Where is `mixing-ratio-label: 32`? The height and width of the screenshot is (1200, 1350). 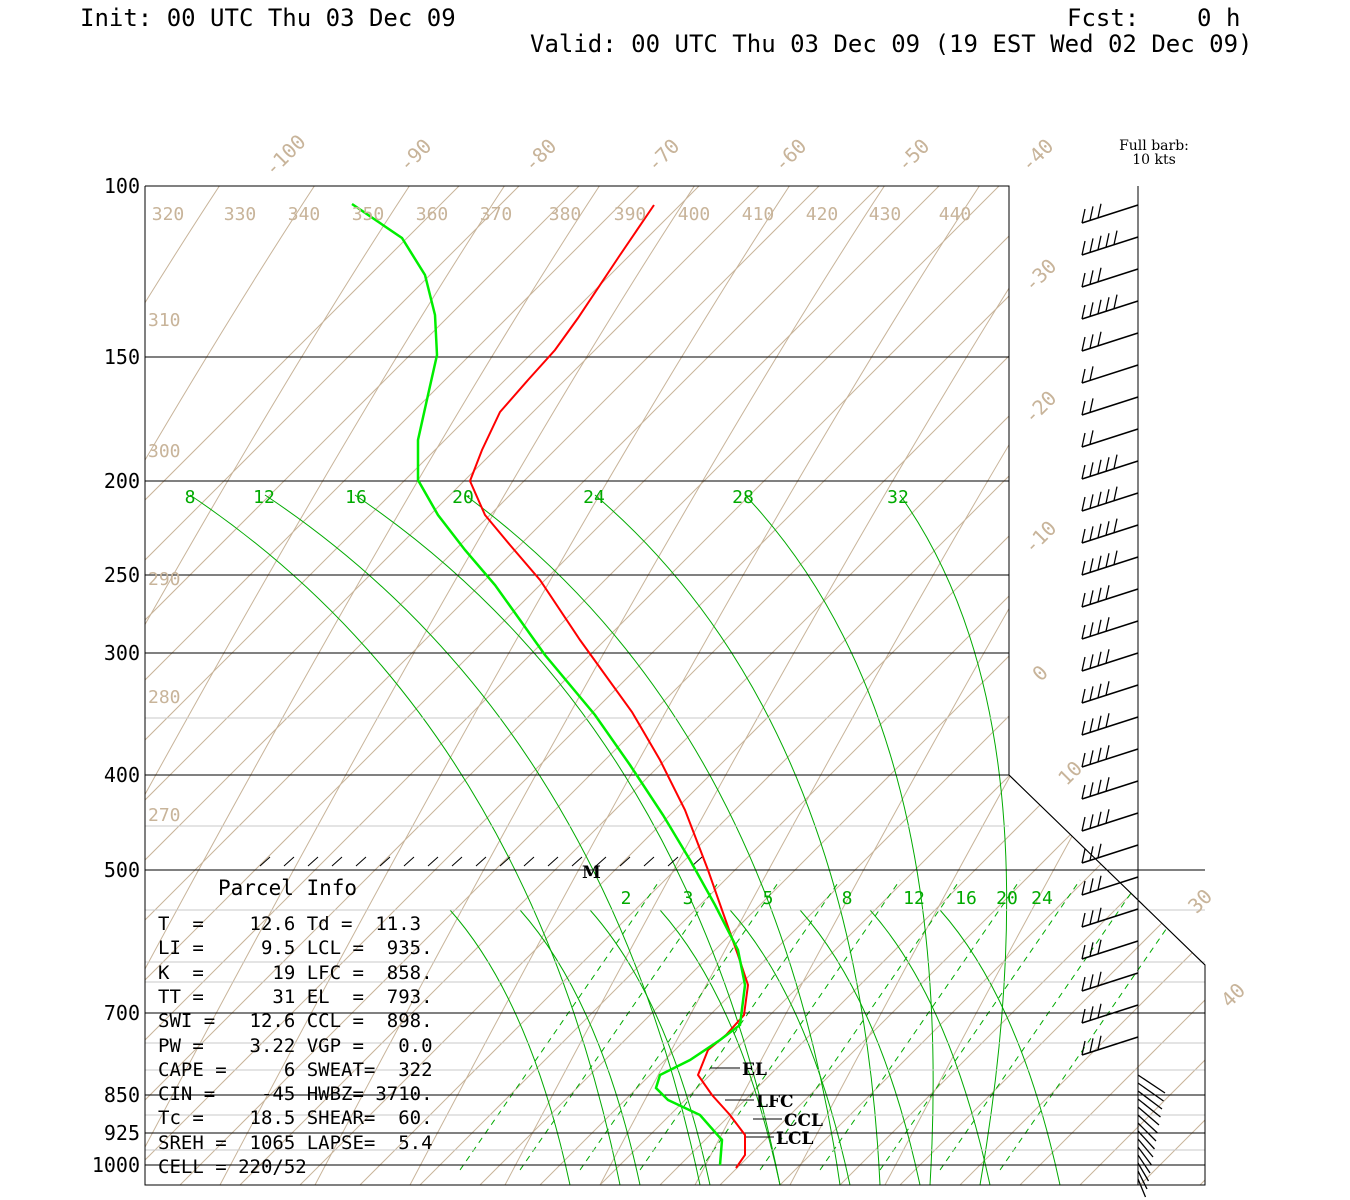
mixing-ratio-label: 32 is located at coordinates (898, 497).